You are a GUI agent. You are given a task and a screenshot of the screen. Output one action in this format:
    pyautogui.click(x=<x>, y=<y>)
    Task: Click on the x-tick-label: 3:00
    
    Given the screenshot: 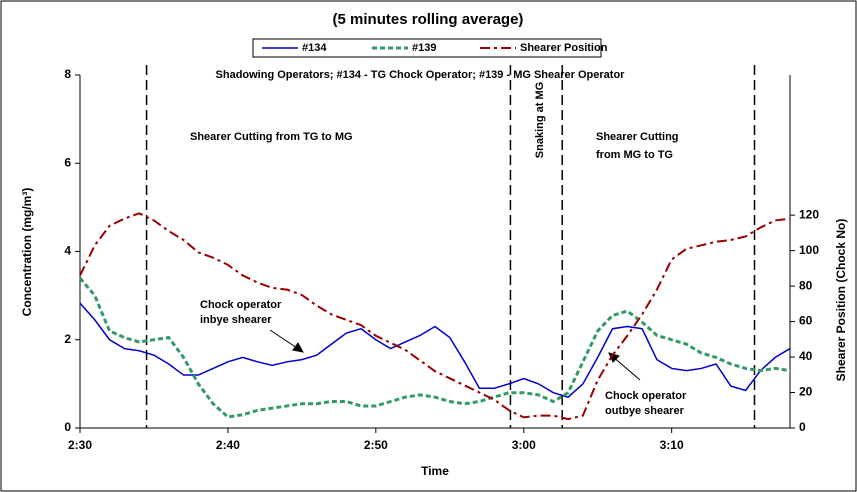 What is the action you would take?
    pyautogui.click(x=524, y=445)
    